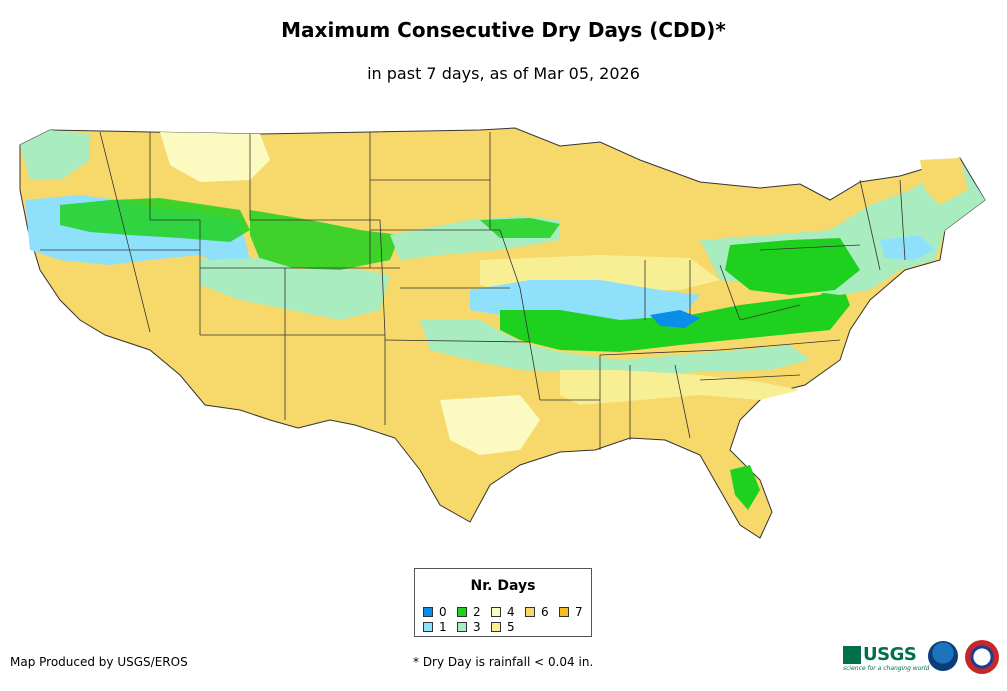 Image resolution: width=1007 pixels, height=691 pixels. I want to click on usgs-tagline: science for a changing world, so click(886, 668).